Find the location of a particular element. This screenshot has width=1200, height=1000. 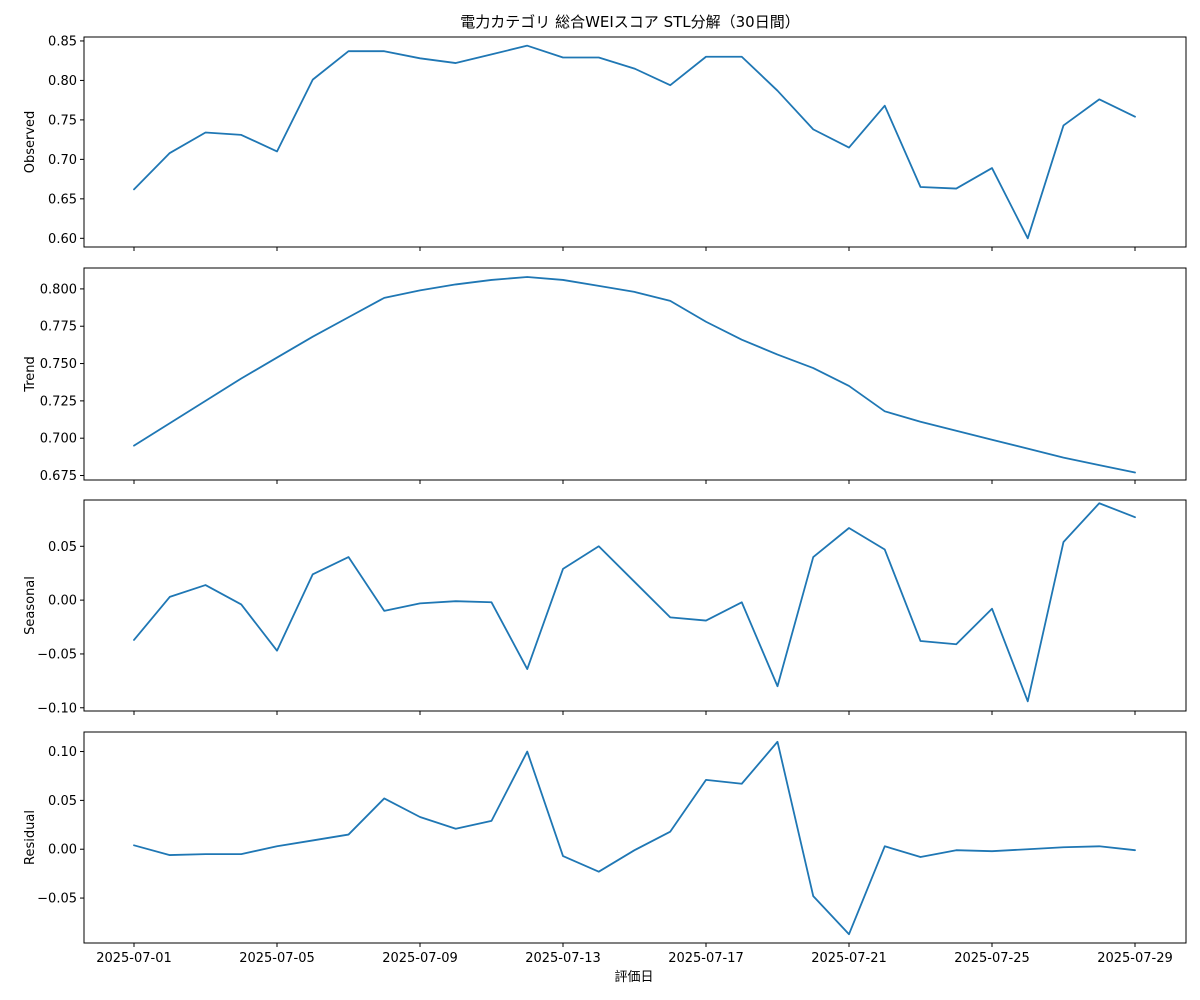

y-tick-label-observed: 0.85 is located at coordinates (62, 41).